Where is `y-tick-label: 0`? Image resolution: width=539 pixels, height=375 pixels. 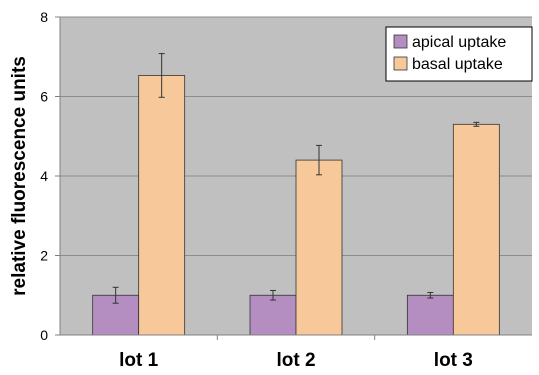 y-tick-label: 0 is located at coordinates (44, 335).